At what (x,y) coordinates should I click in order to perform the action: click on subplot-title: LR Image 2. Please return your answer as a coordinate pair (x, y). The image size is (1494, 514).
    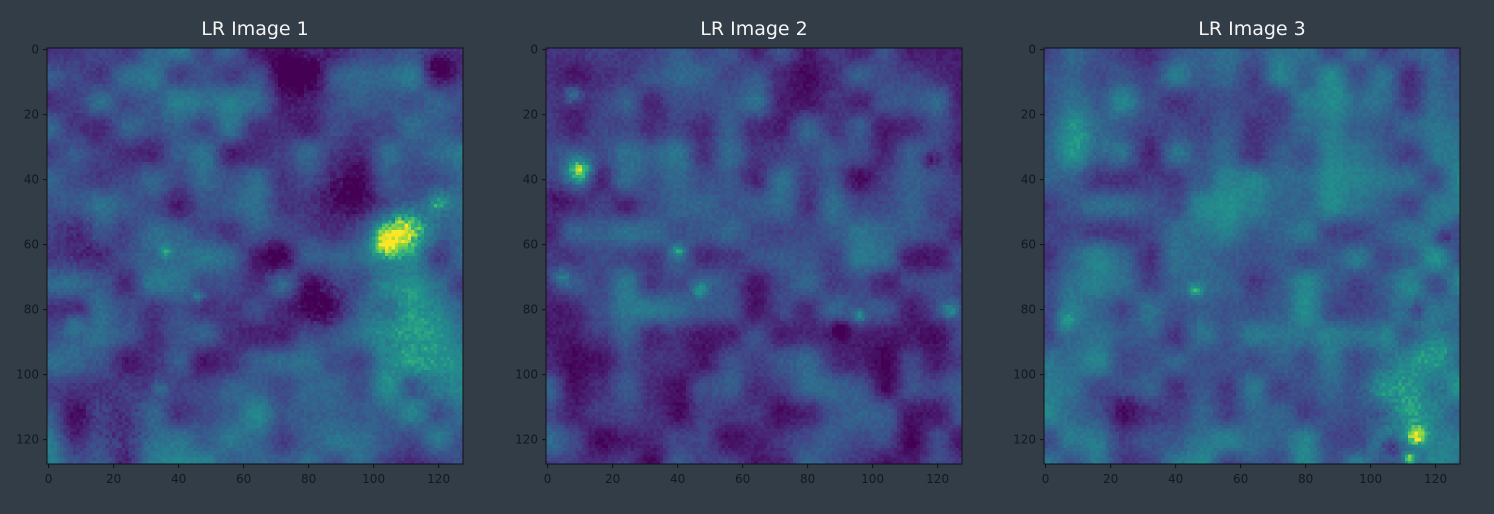
    Looking at the image, I should click on (754, 29).